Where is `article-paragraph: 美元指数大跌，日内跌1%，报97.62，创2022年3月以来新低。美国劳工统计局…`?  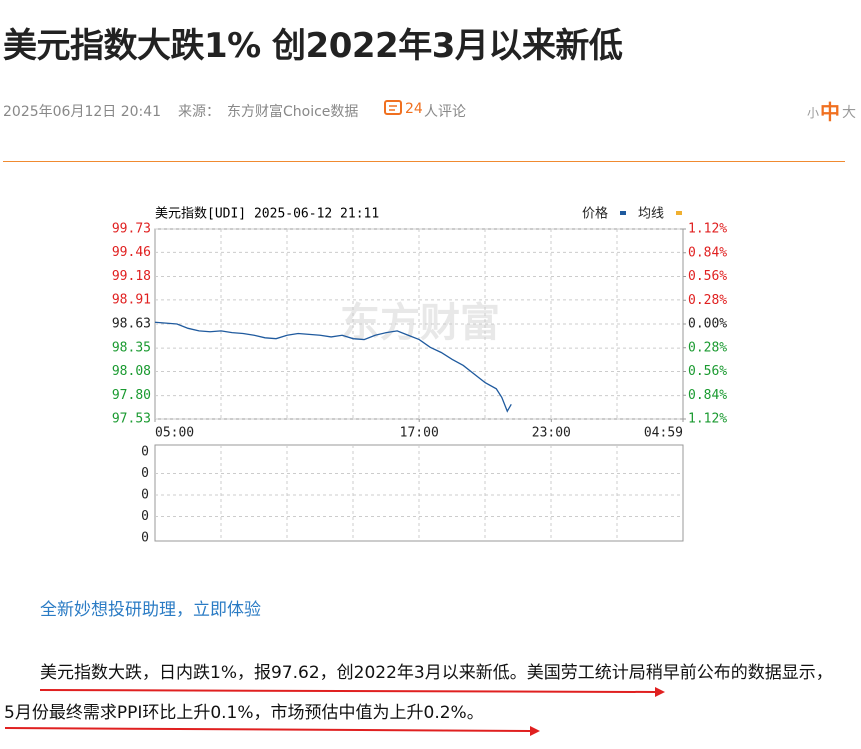
article-paragraph: 美元指数大跌，日内跌1%，报97.62，创2022年3月以来新低。美国劳工统计局… is located at coordinates (418, 693).